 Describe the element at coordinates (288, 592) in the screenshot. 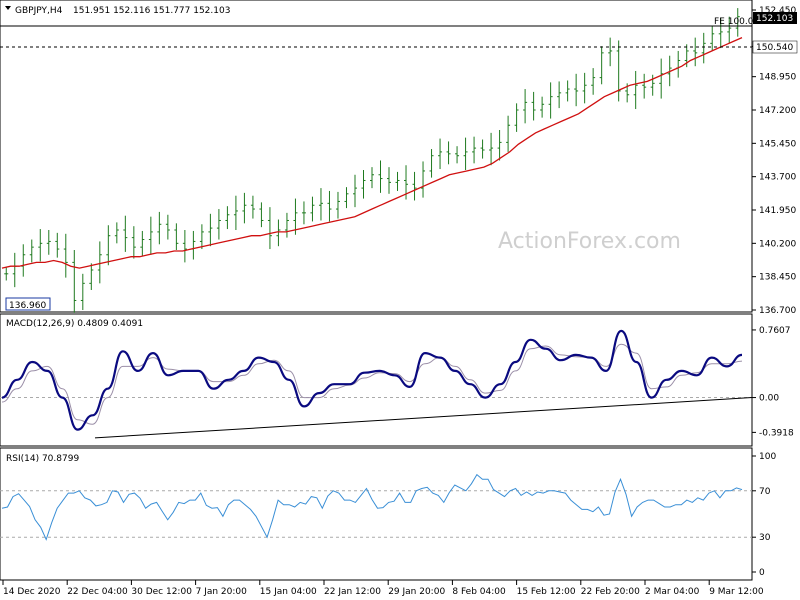

I see `time-tick-label: 15 Jan 04:00` at that location.